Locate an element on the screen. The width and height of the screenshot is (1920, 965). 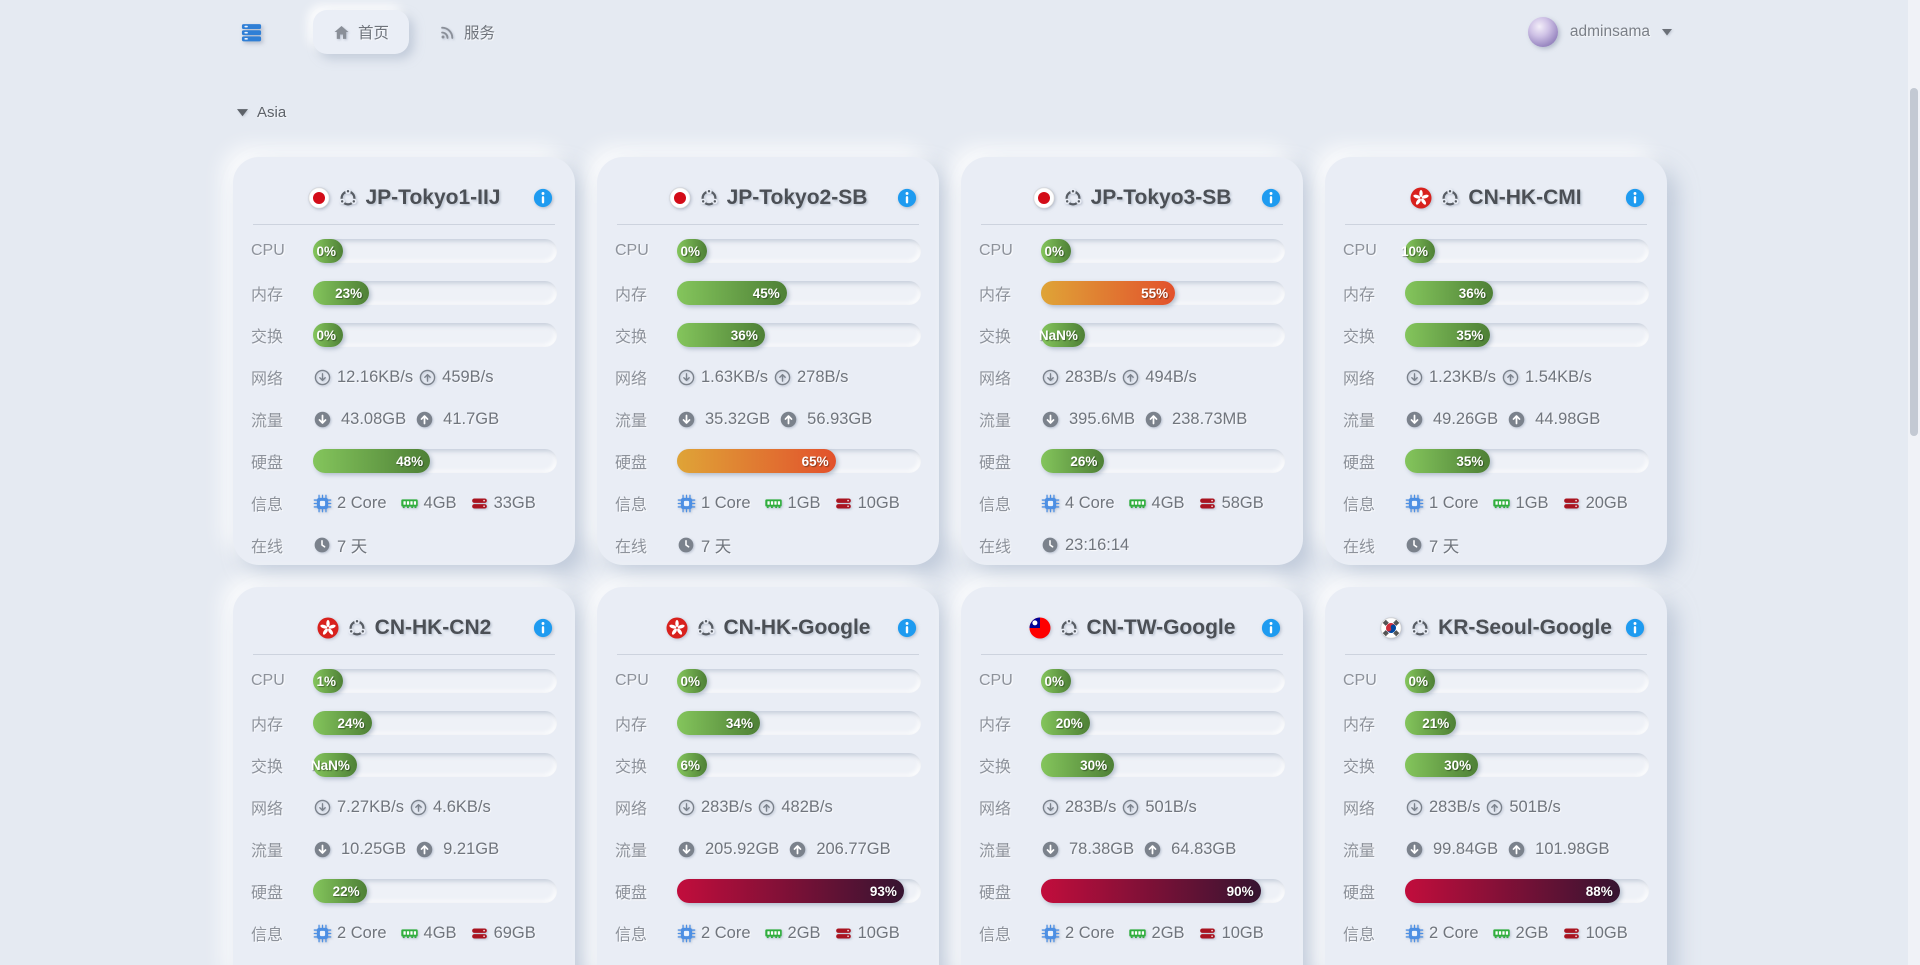
core-count: 2 Core is located at coordinates (362, 932).